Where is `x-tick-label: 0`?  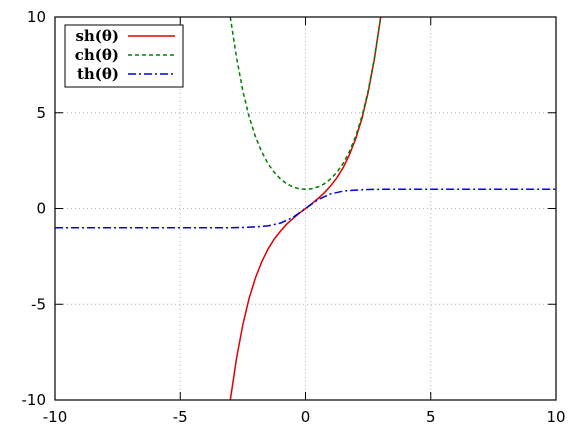
x-tick-label: 0 is located at coordinates (306, 417).